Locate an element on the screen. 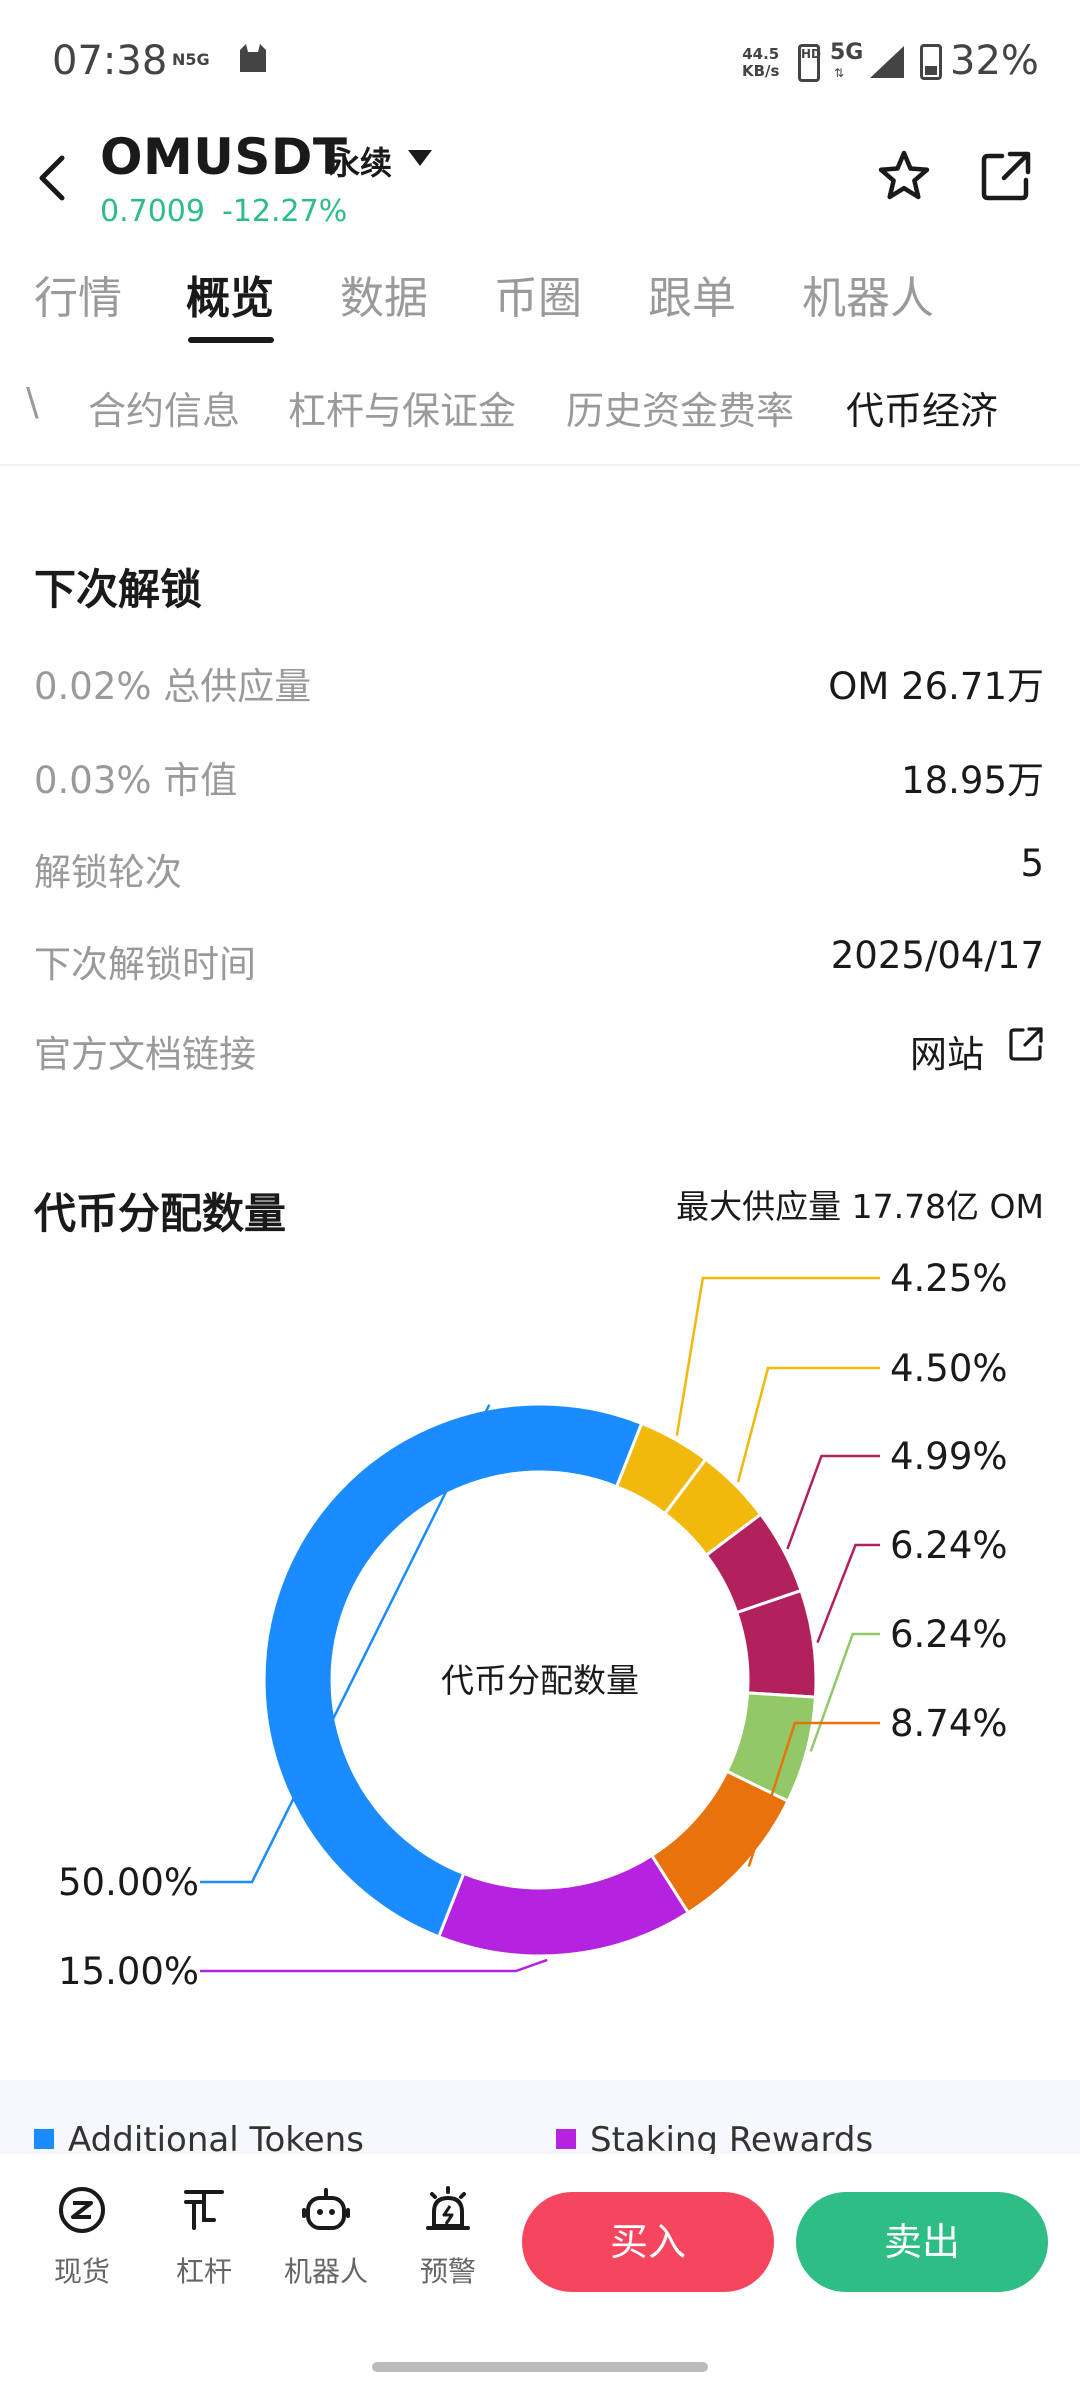  caret-down-icon is located at coordinates (420, 158).